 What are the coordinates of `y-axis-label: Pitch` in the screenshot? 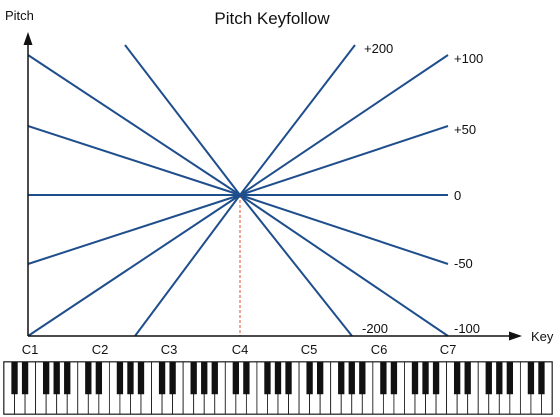 It's located at (19, 15).